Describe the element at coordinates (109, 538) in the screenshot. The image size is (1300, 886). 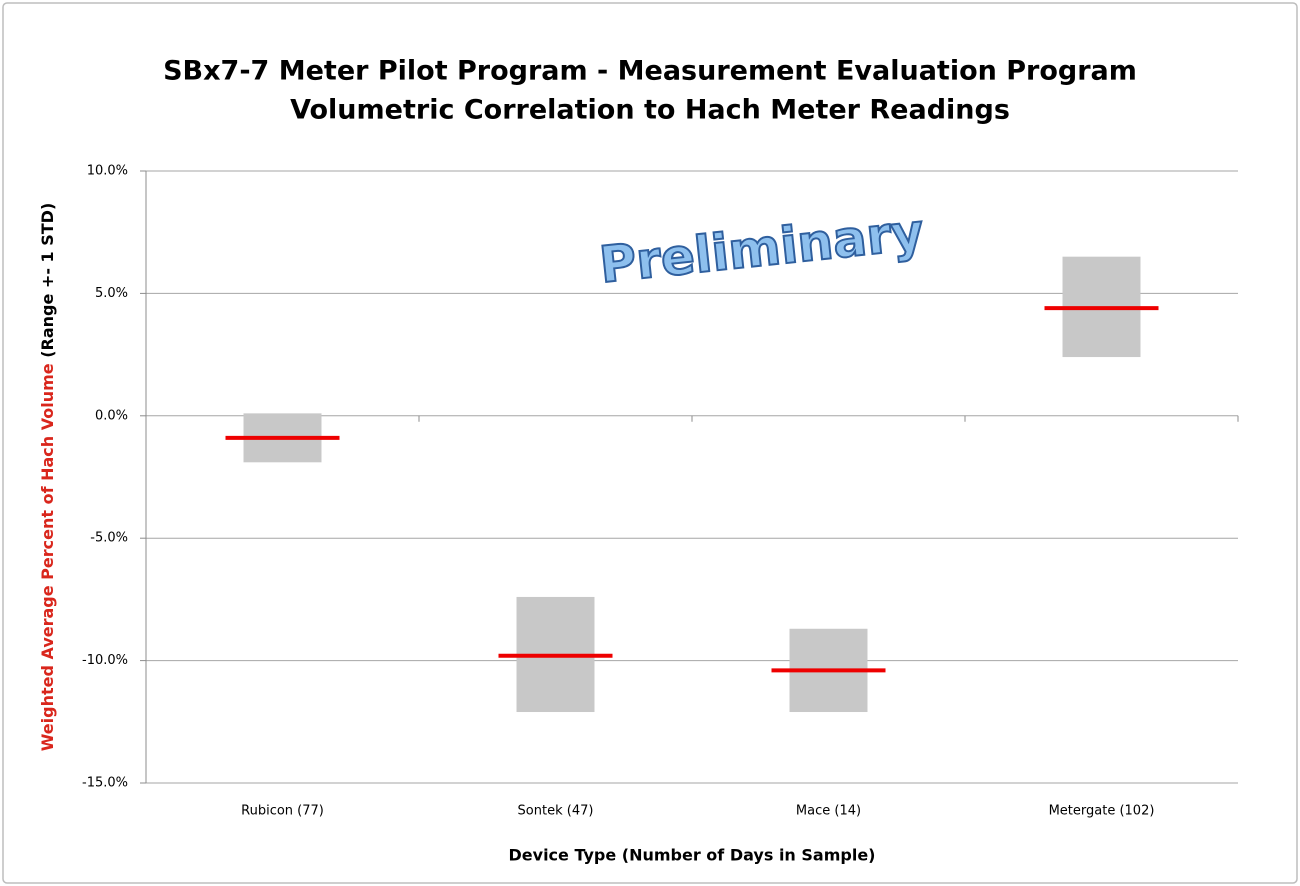
I see `y-tick-label: -5.0%` at that location.